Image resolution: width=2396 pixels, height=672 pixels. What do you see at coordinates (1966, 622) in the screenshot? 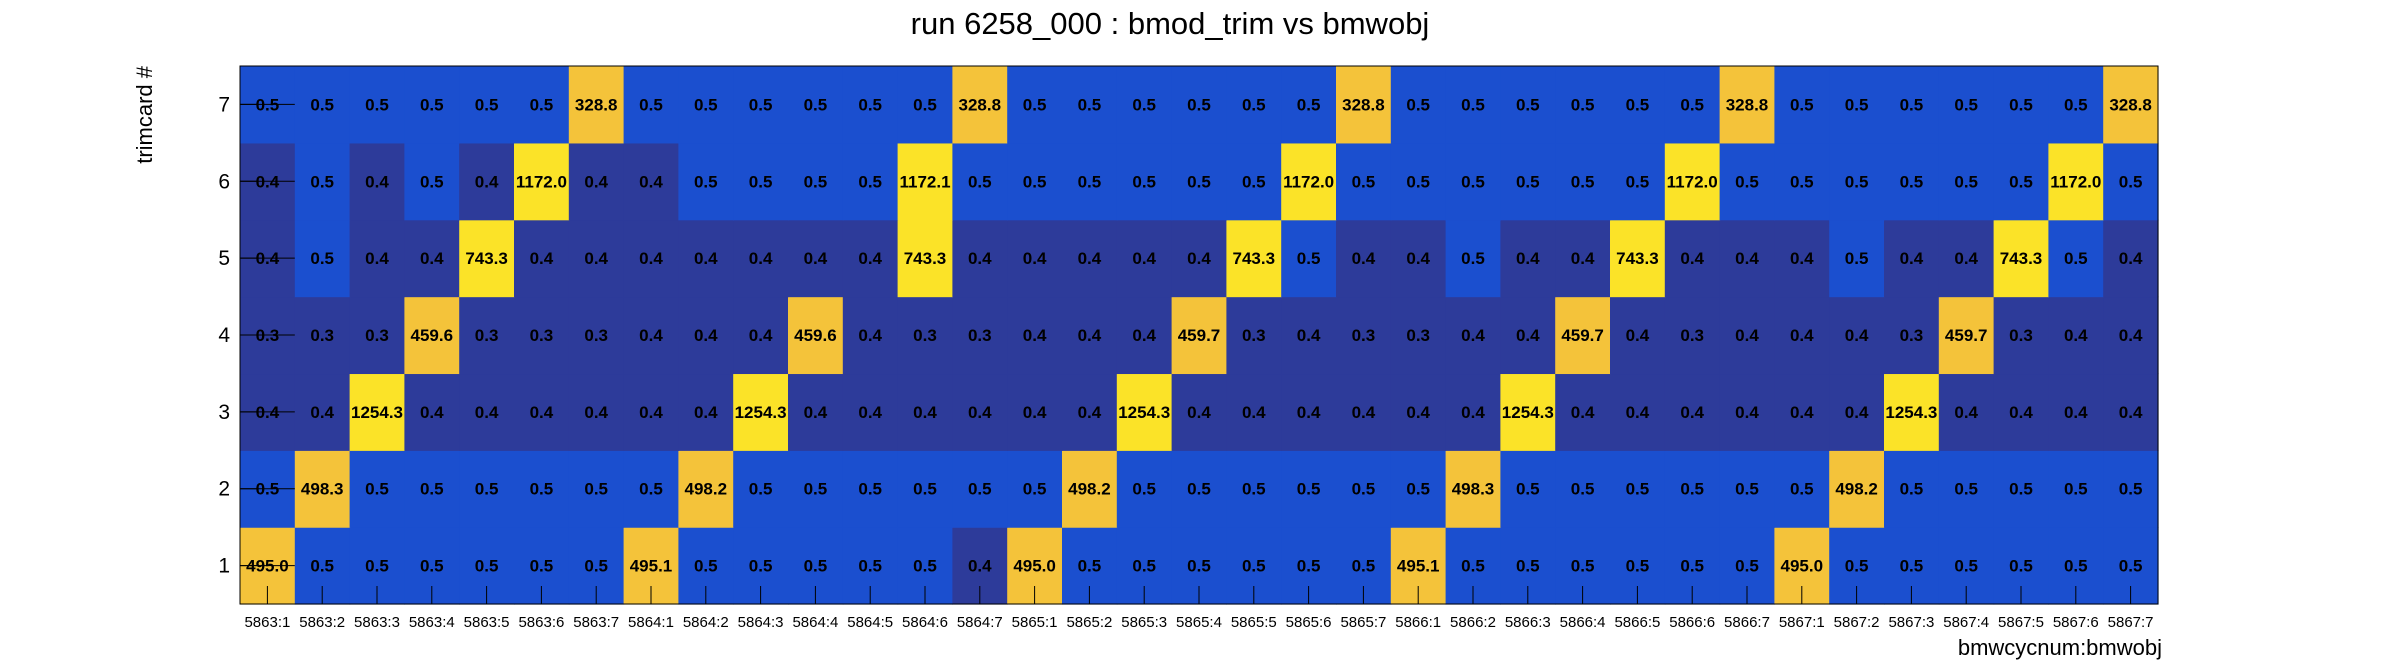
I see `x-tick-label: 5867:4` at bounding box center [1966, 622].